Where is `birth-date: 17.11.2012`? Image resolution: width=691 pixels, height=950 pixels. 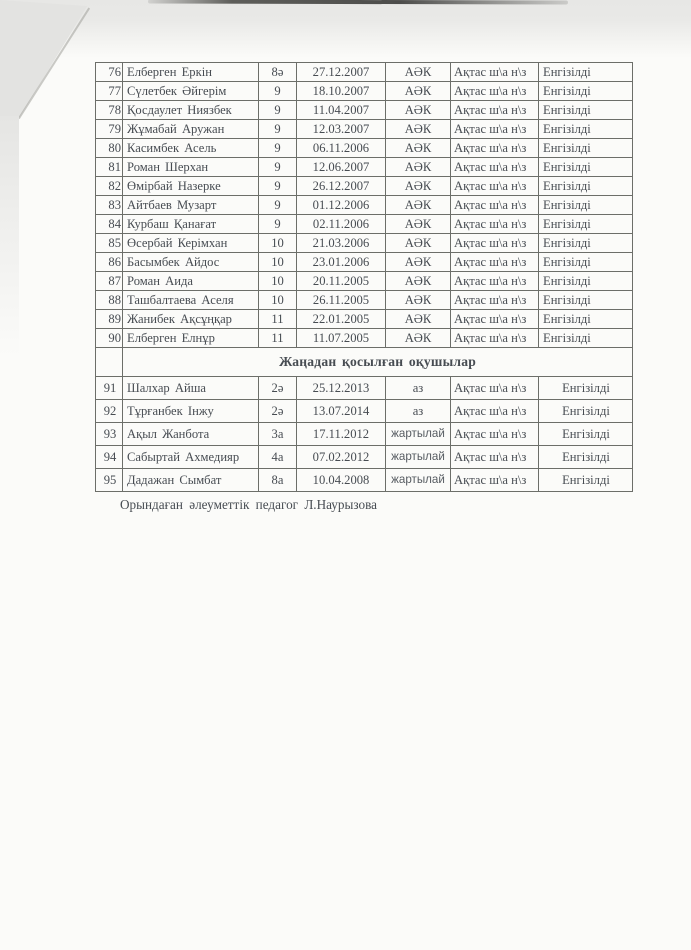 birth-date: 17.11.2012 is located at coordinates (341, 434).